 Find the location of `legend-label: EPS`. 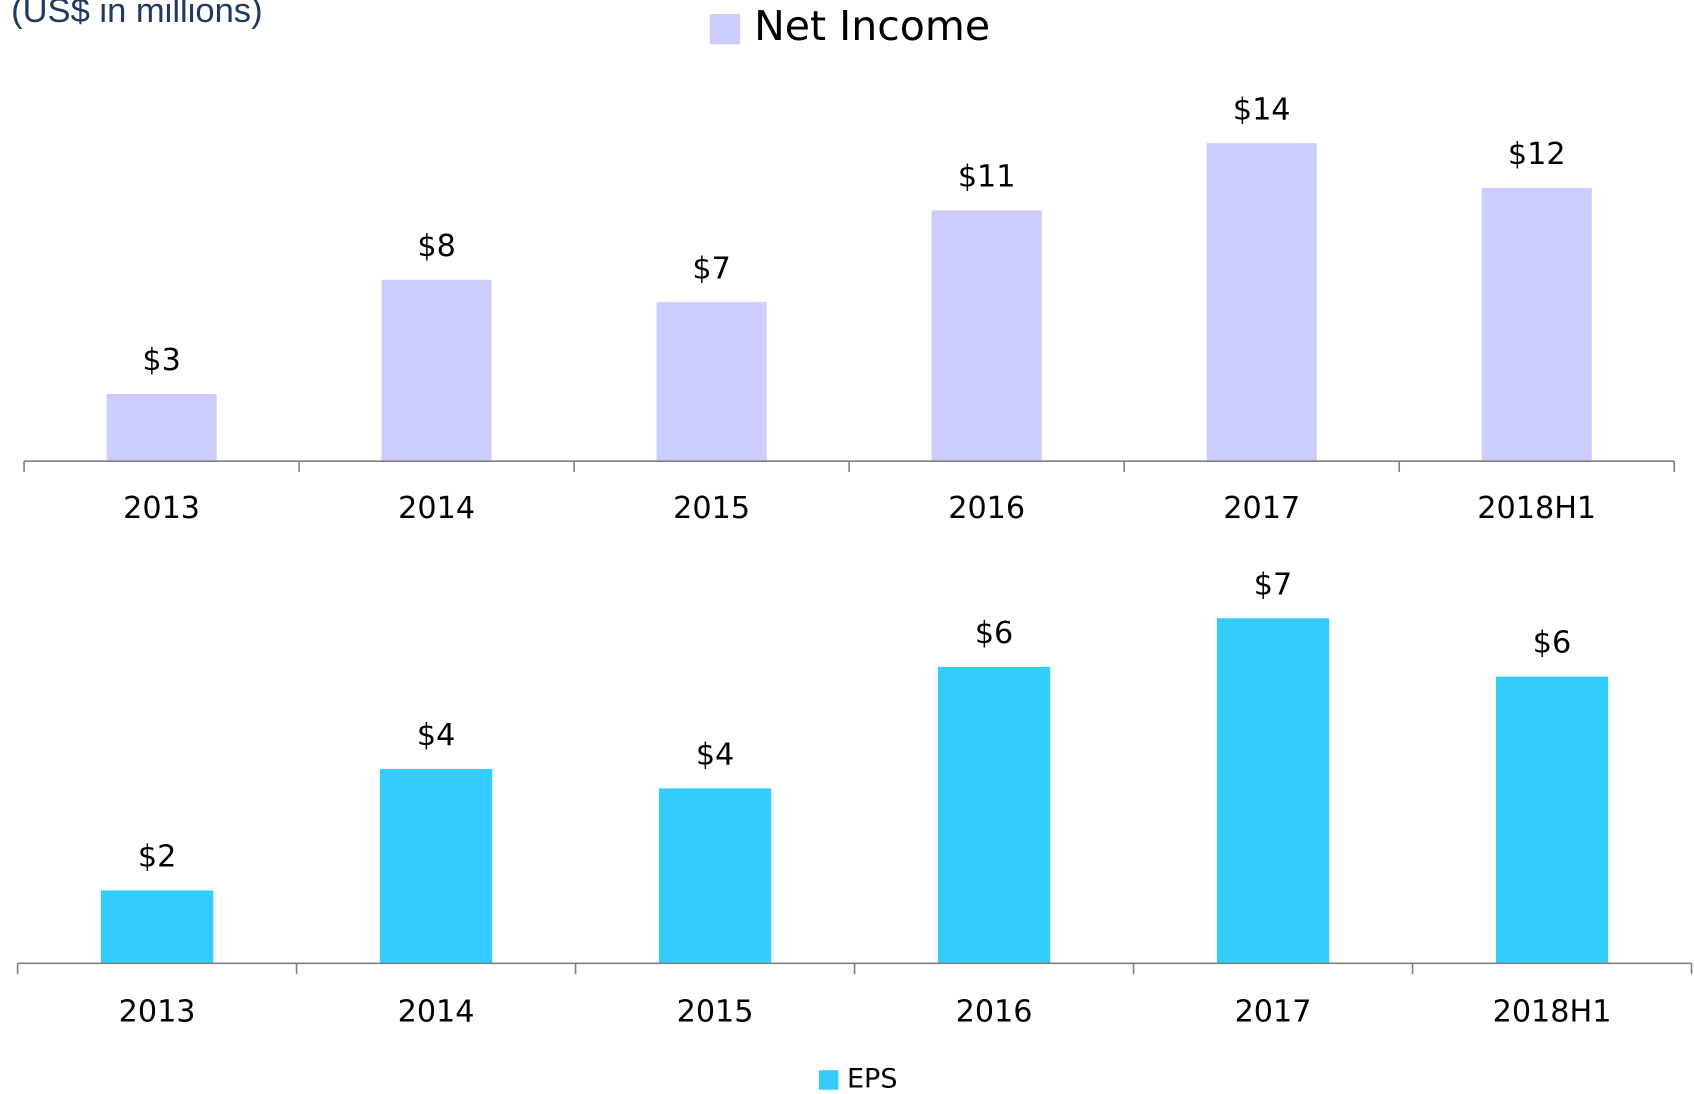

legend-label: EPS is located at coordinates (872, 1078).